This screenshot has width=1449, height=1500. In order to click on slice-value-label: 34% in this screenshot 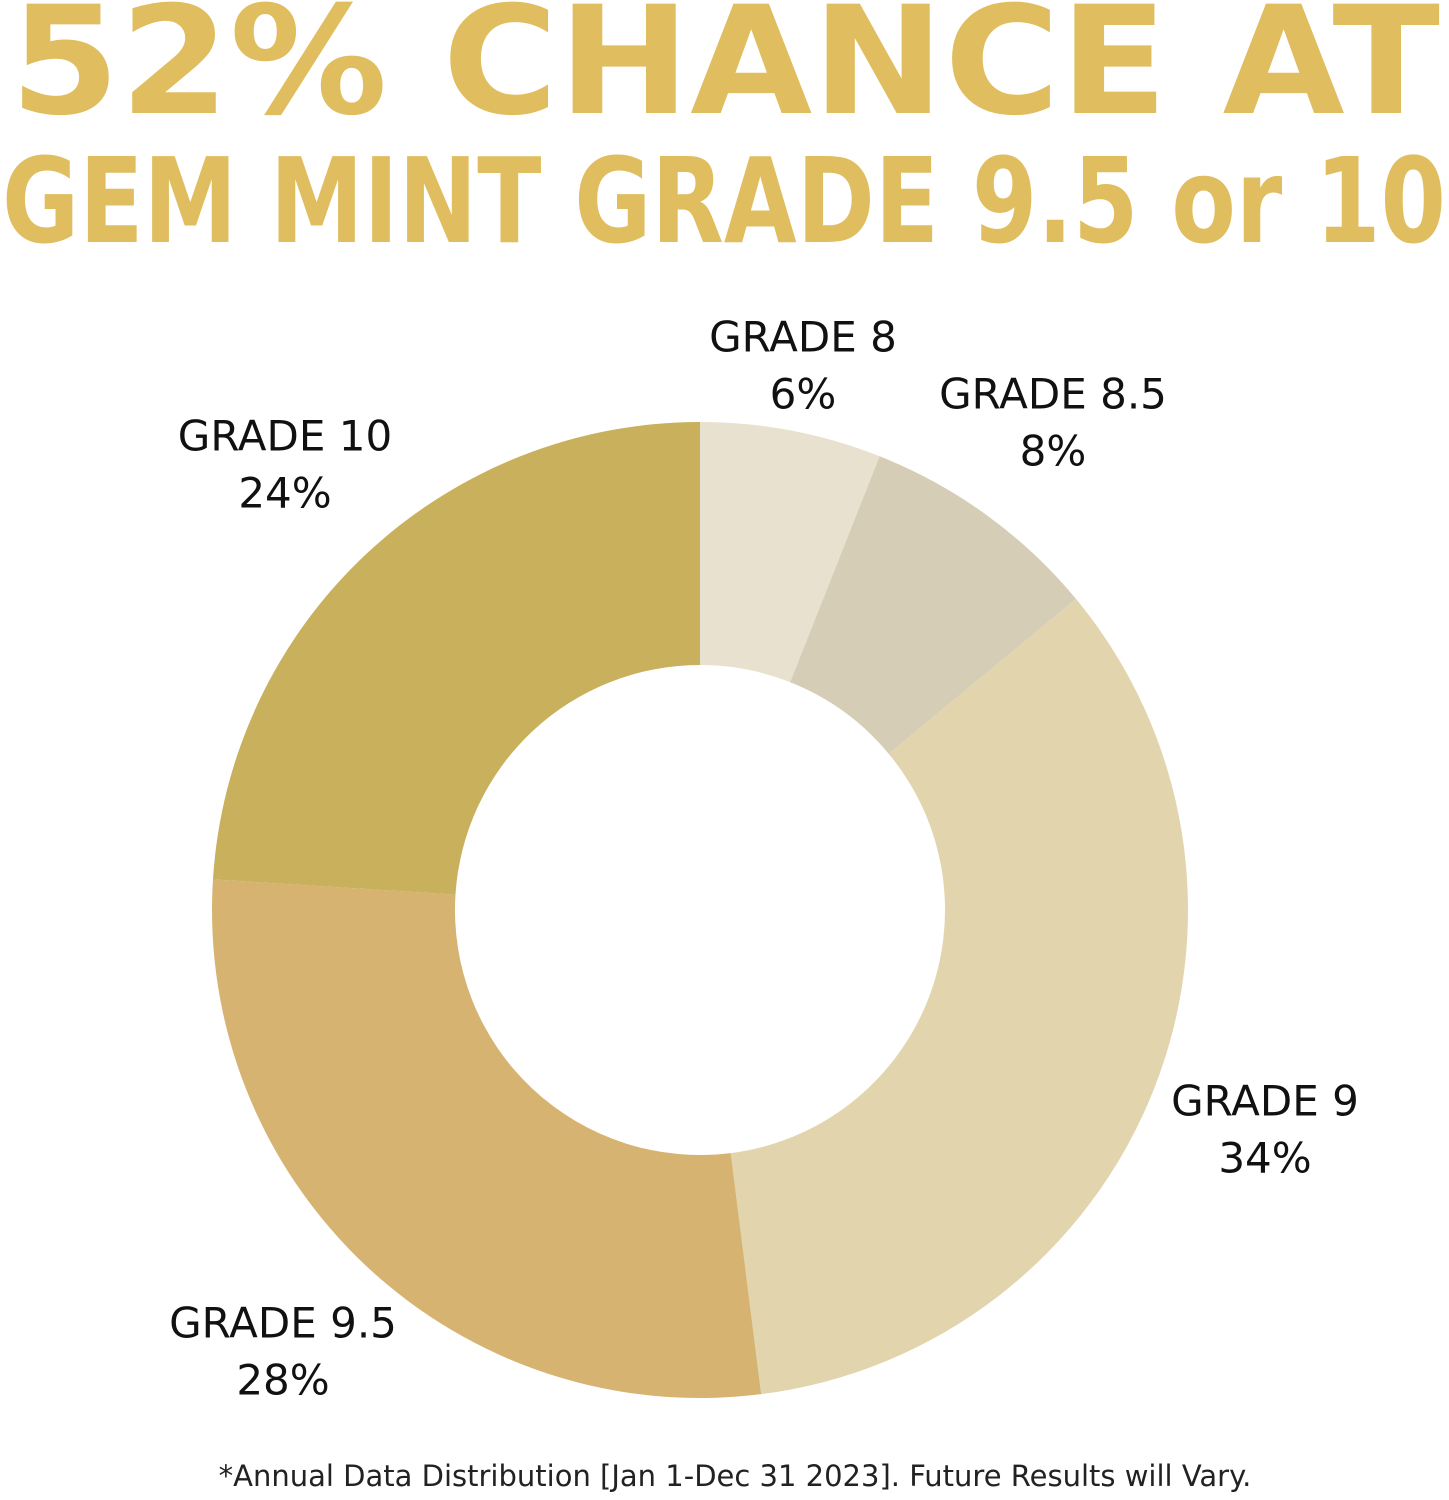, I will do `click(1264, 1158)`.